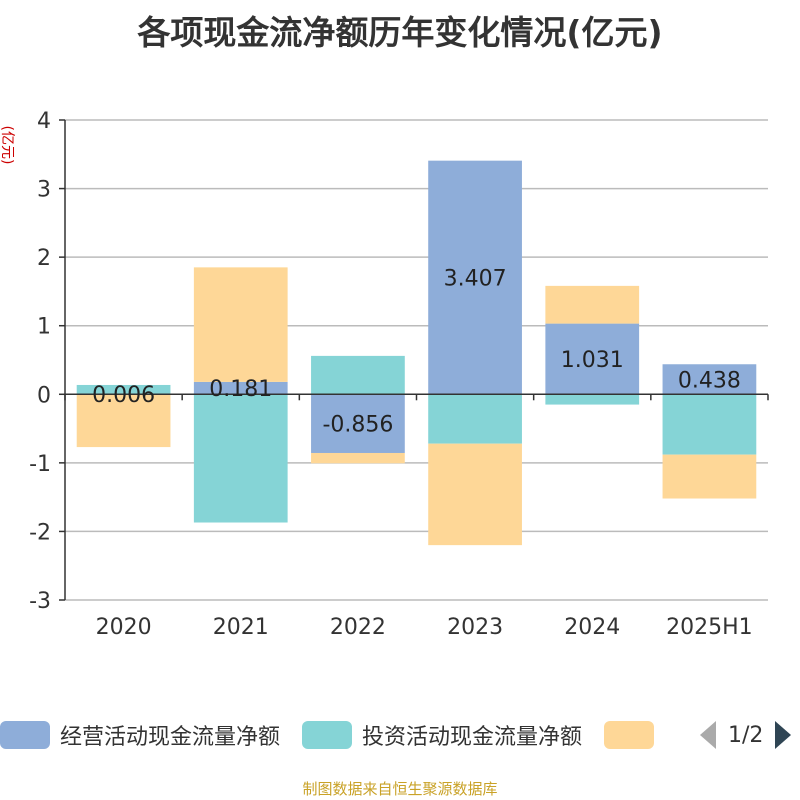 Image resolution: width=800 pixels, height=800 pixels. I want to click on bar-series2-2025H1, so click(709, 424).